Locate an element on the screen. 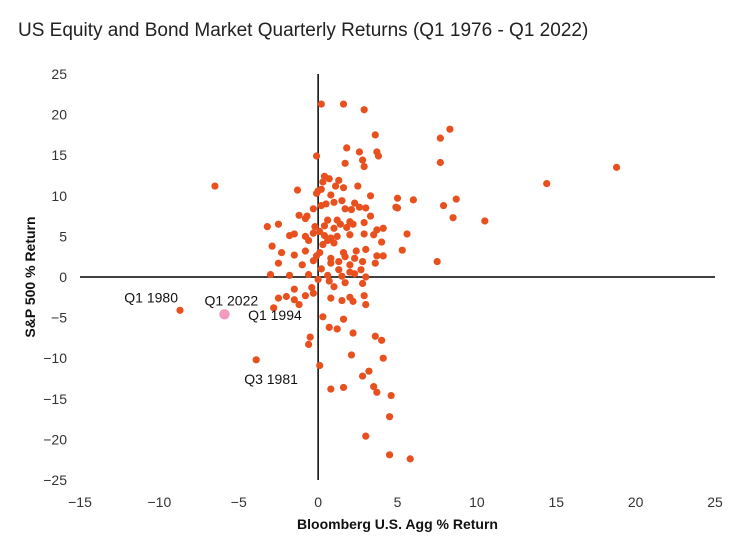 The image size is (740, 550). y-tick-label: 15 is located at coordinates (59, 155).